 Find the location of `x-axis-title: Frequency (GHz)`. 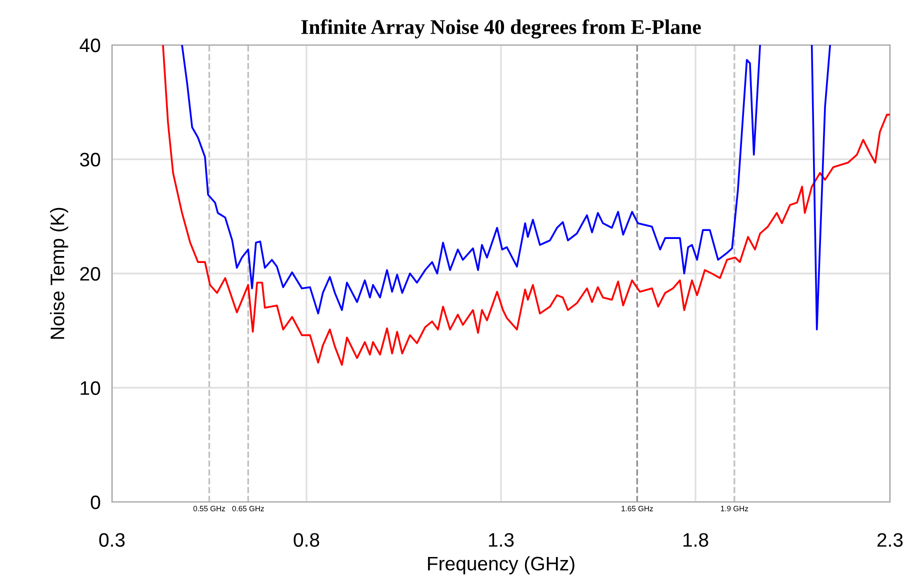

x-axis-title: Frequency (GHz) is located at coordinates (501, 565).